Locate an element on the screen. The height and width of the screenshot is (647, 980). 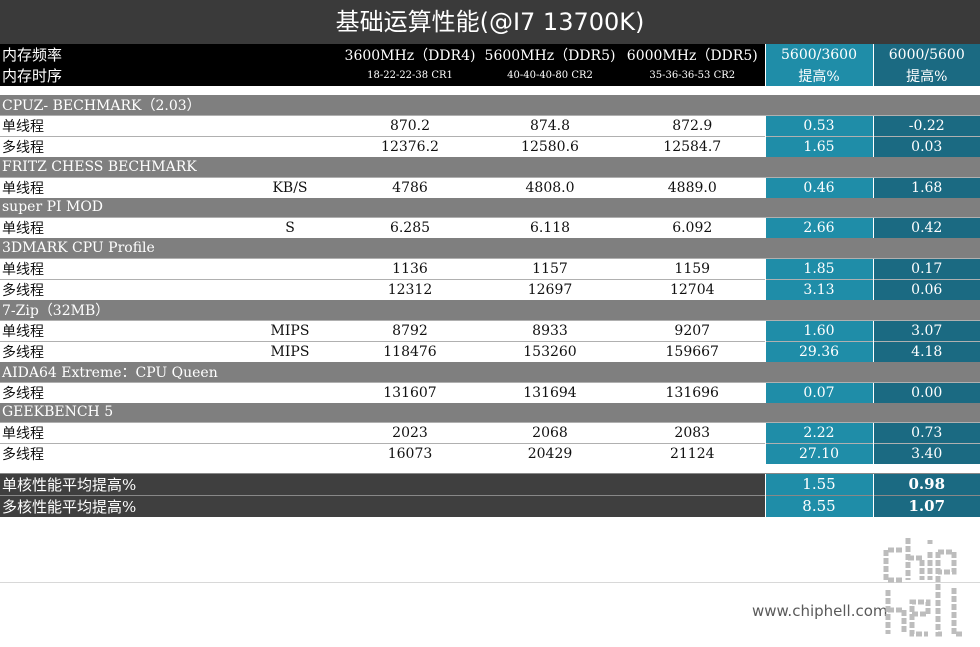
page-title: 基础运算性能(@I7 13700K) is located at coordinates (490, 22).